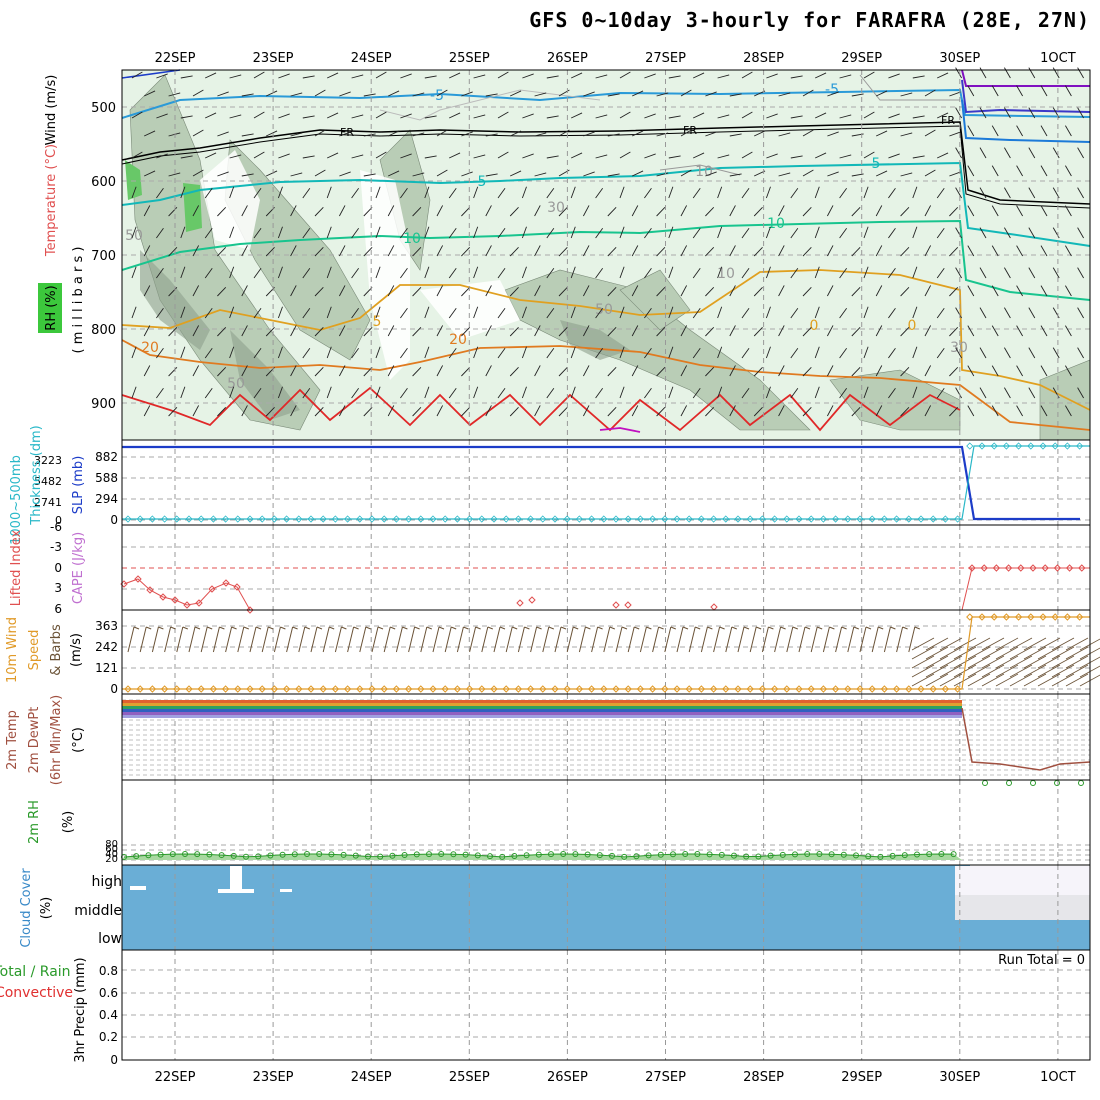  I want to click on li-marker, so click(175, 600).